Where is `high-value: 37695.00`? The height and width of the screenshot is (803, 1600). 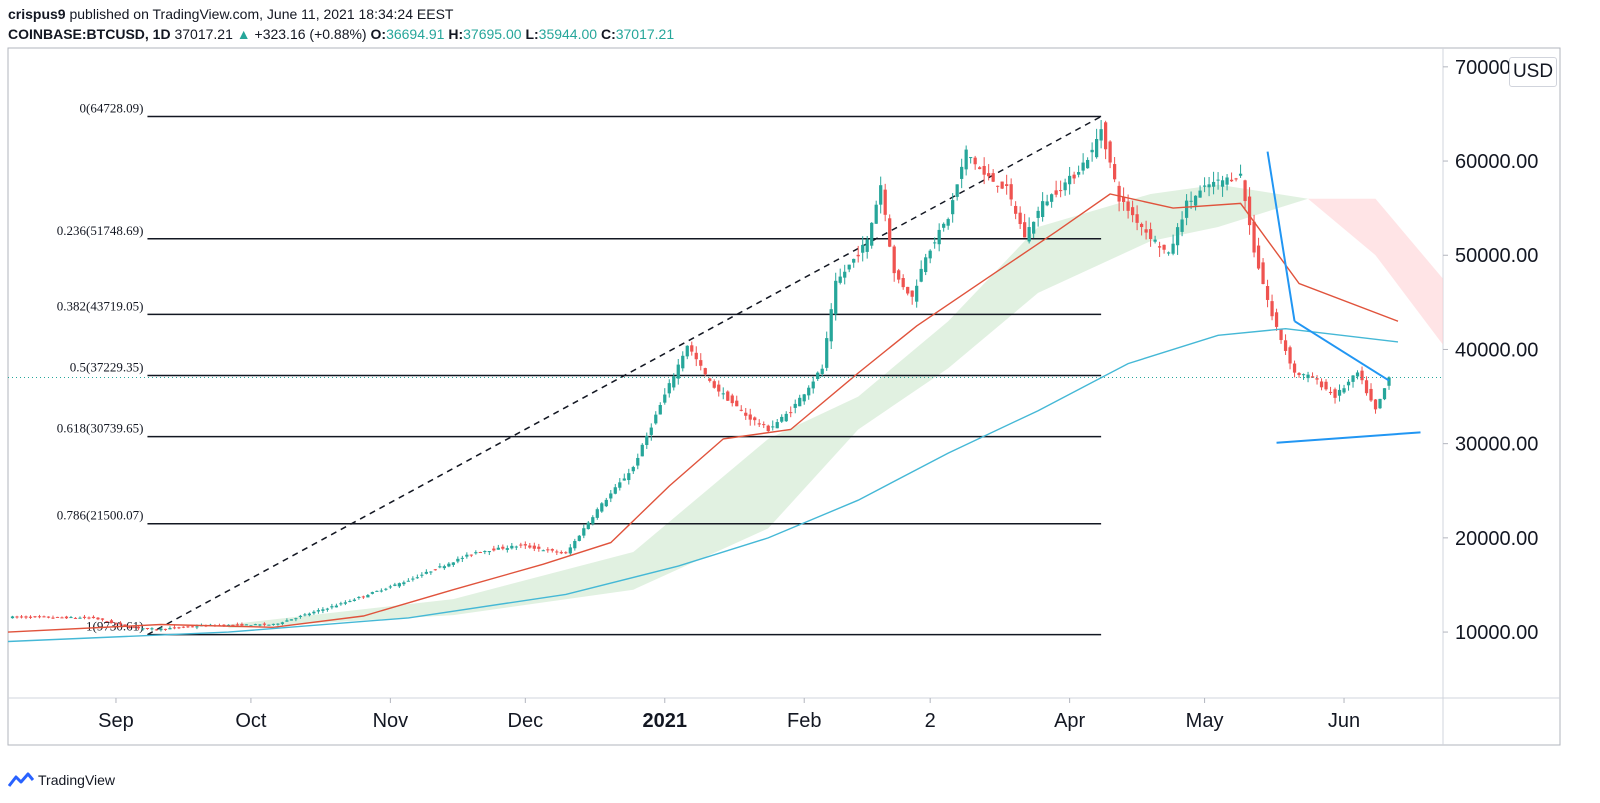
high-value: 37695.00 is located at coordinates (492, 34).